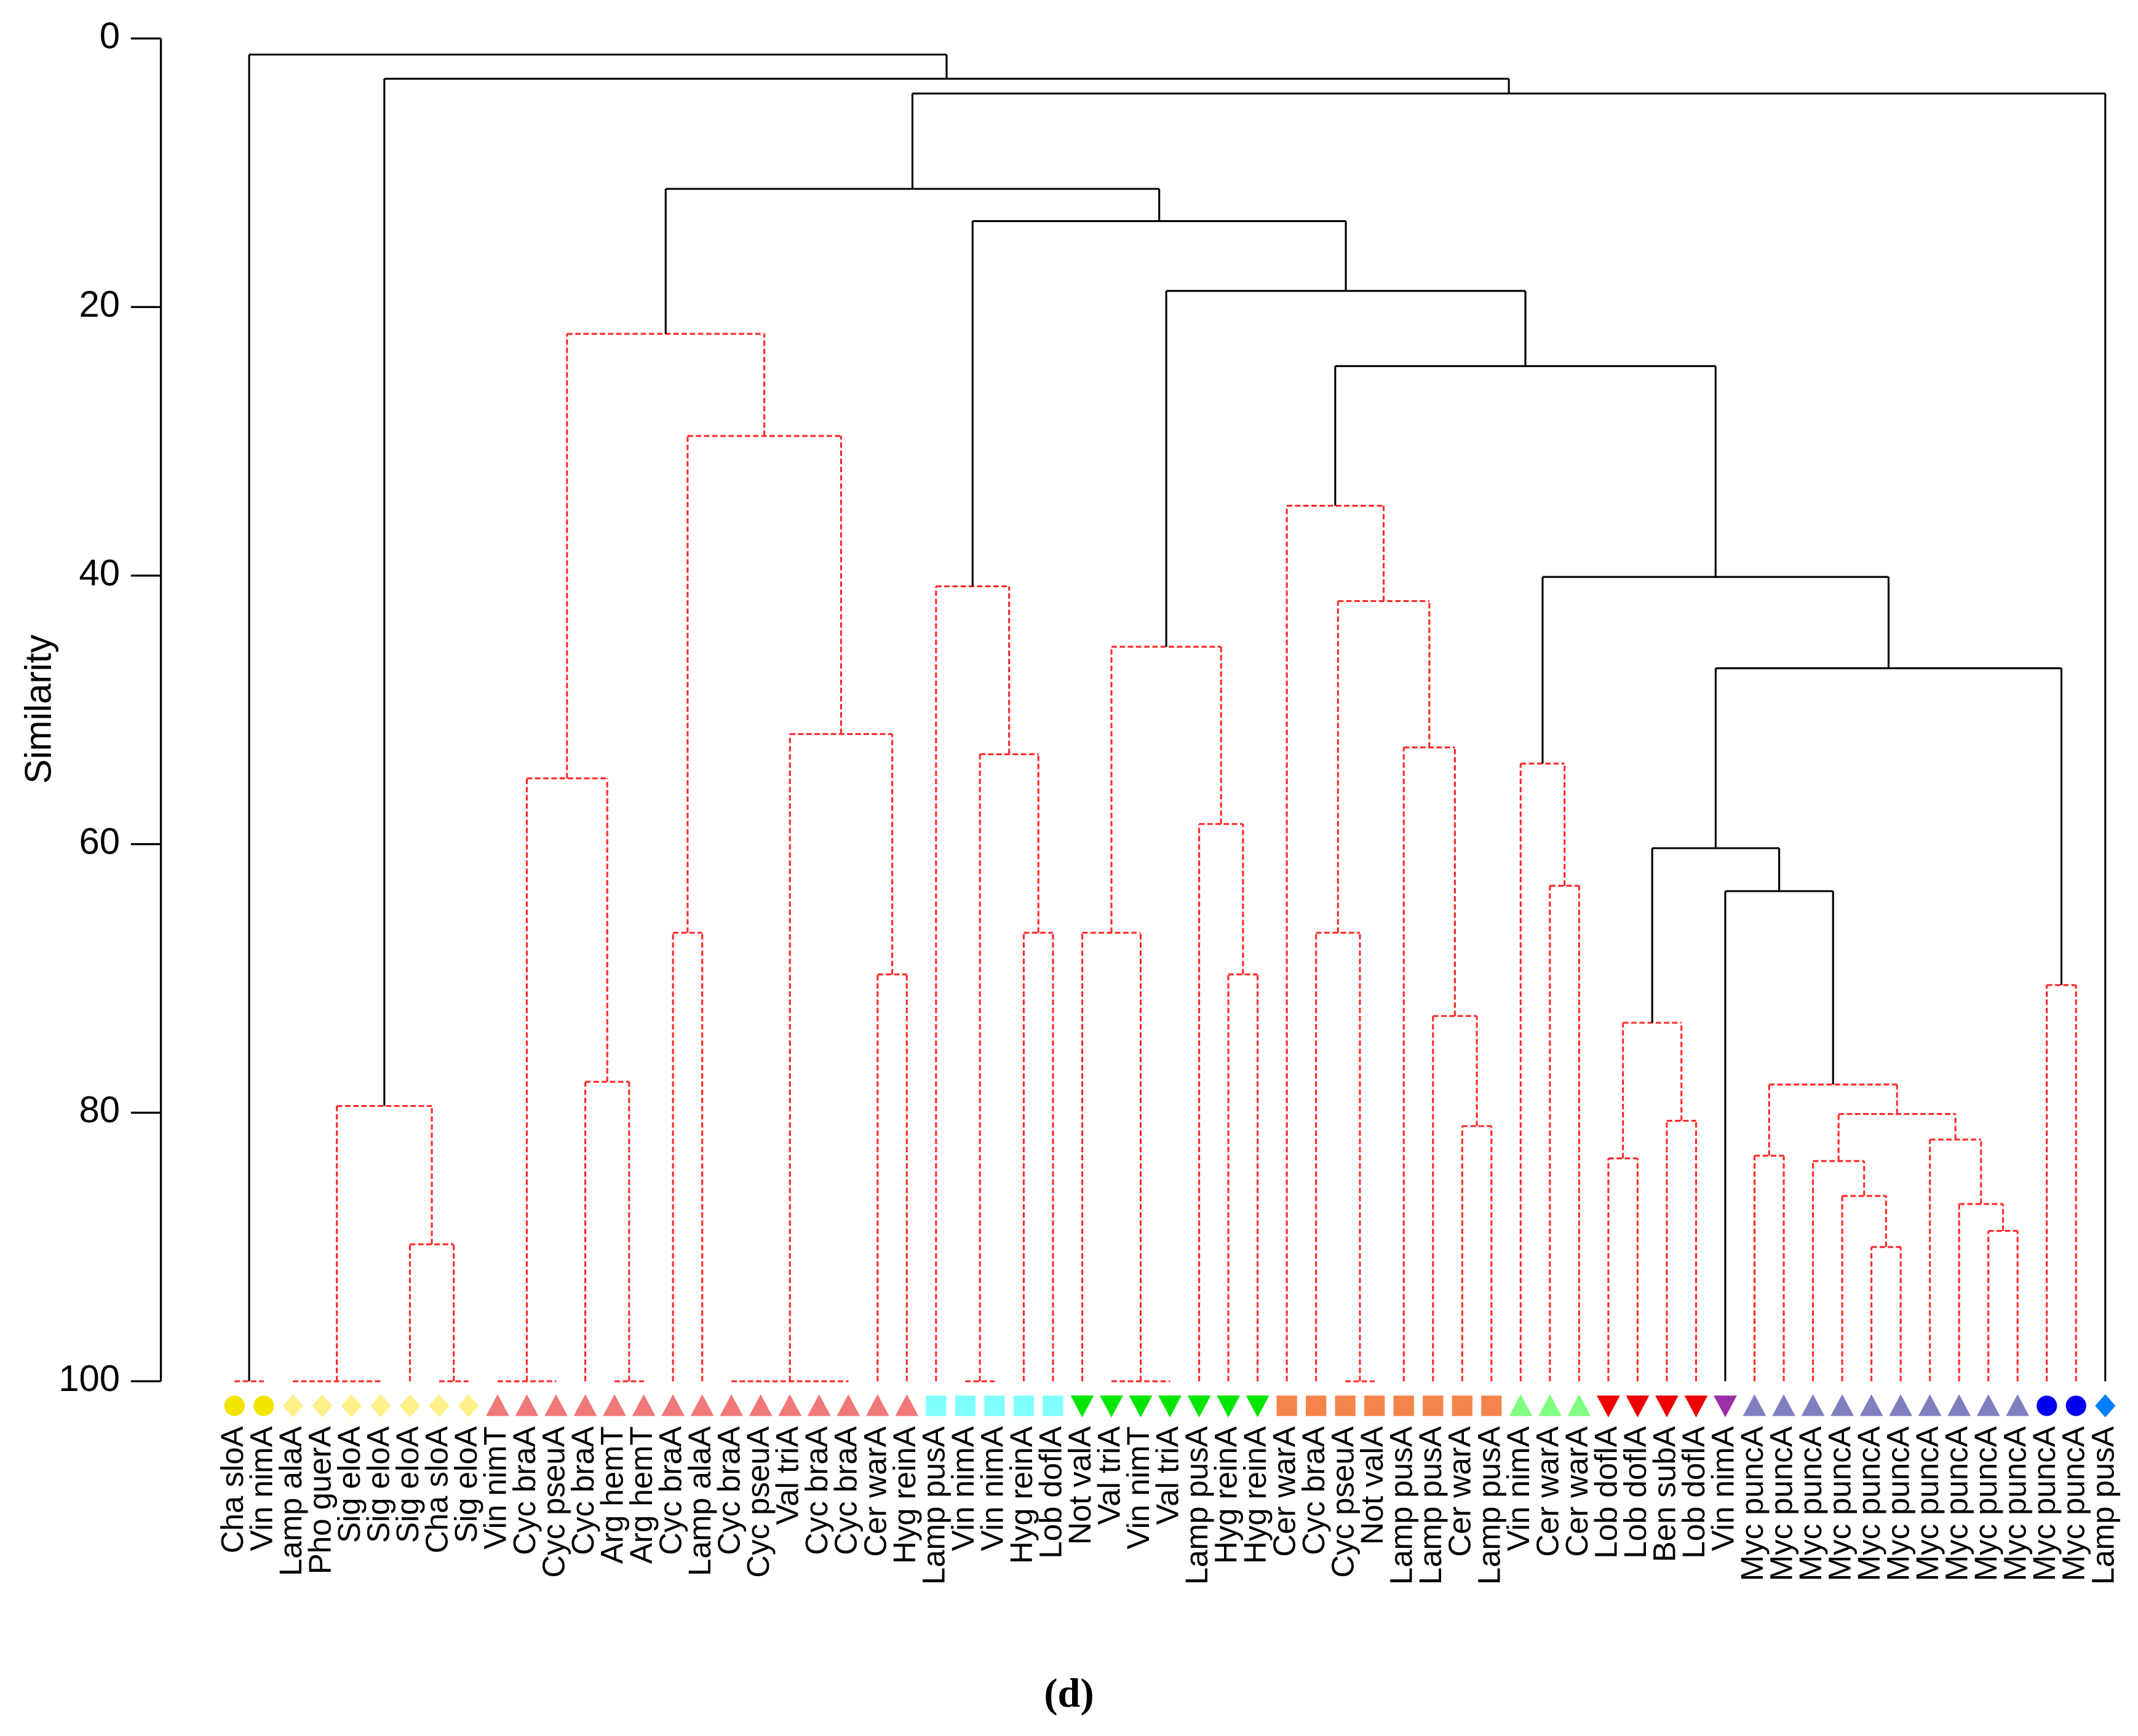  Describe the element at coordinates (1371, 1485) in the screenshot. I see `leaf-label: Not valA` at that location.